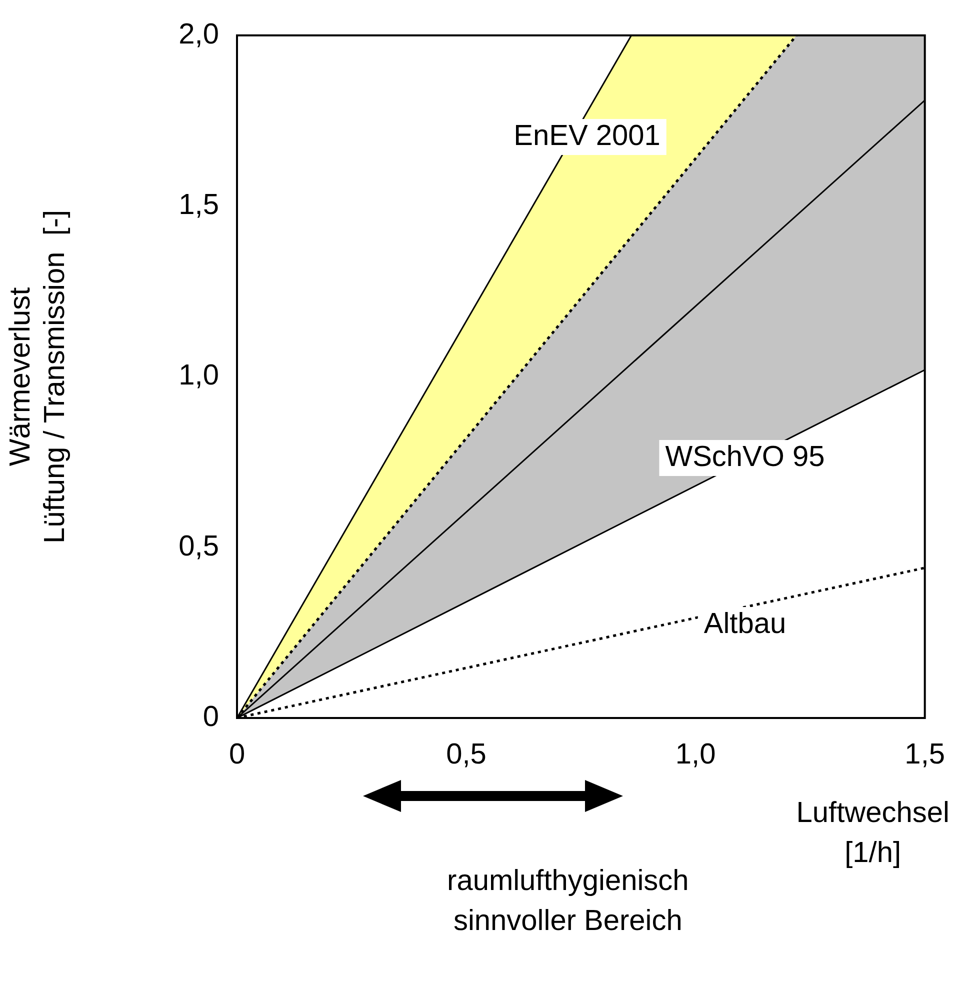 The width and height of the screenshot is (965, 998). What do you see at coordinates (38, 377) in the screenshot?
I see `y-axis-title: Wärmeverlust Lüftung / Transmission [-]` at bounding box center [38, 377].